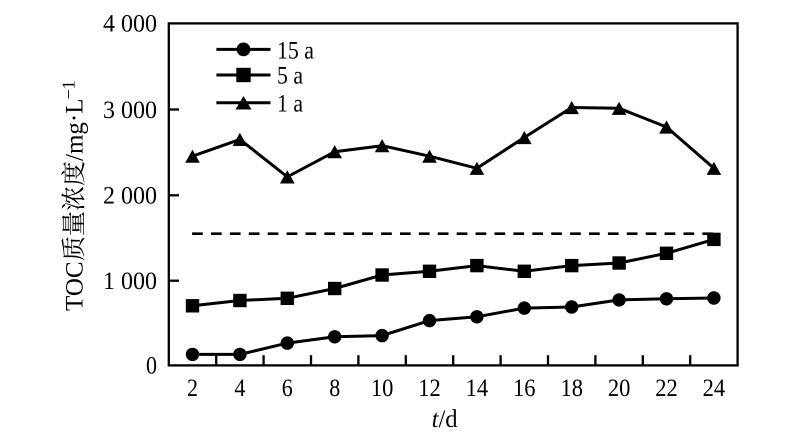 The width and height of the screenshot is (800, 439). What do you see at coordinates (382, 388) in the screenshot?
I see `svg-text: 10` at bounding box center [382, 388].